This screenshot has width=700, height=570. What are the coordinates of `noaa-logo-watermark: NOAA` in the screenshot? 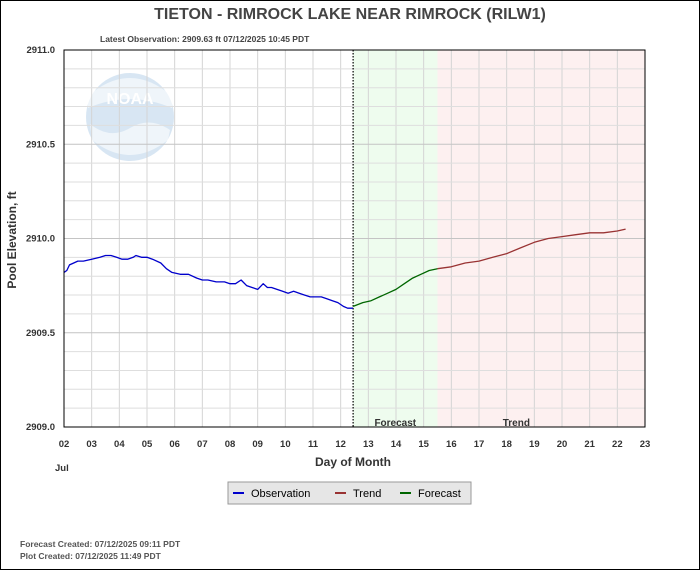 It's located at (130, 117).